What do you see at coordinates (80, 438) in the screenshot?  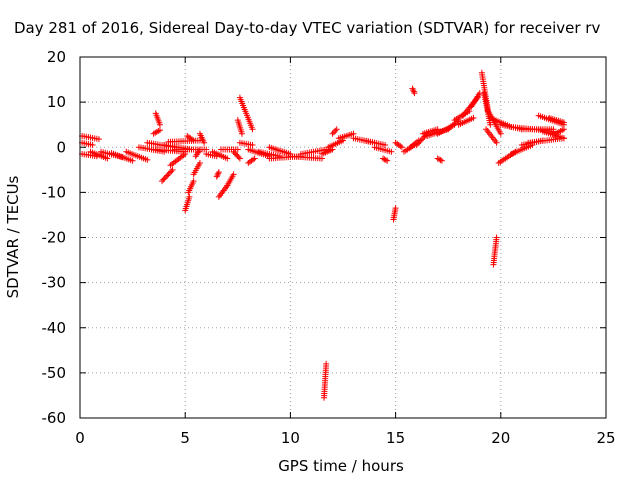 I see `x-tick-label: 0` at bounding box center [80, 438].